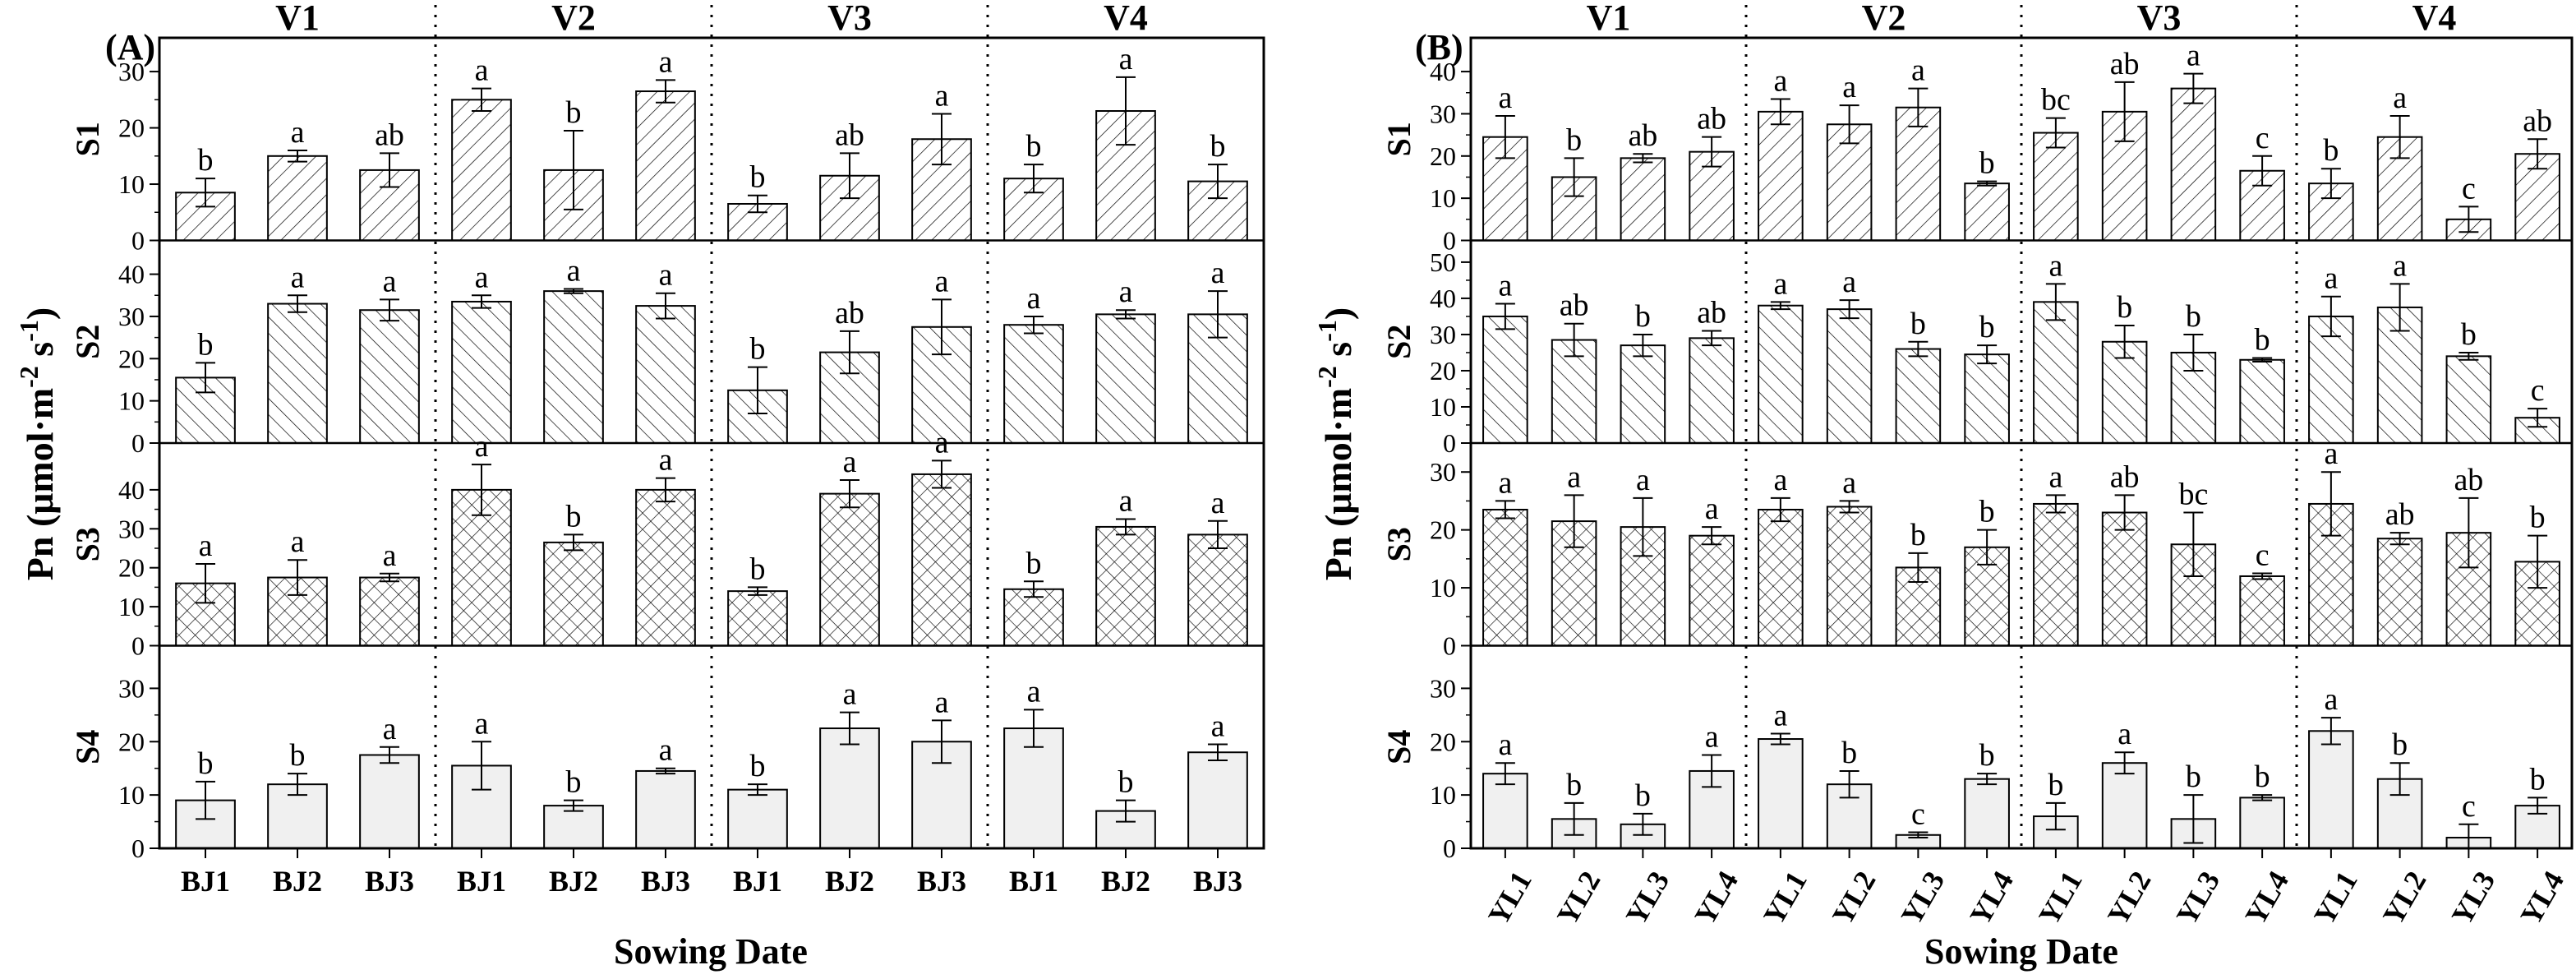 This screenshot has height=979, width=2576. Describe the element at coordinates (2198, 899) in the screenshot. I see `p1-x-tick-label-V3-YL3: YL3` at that location.